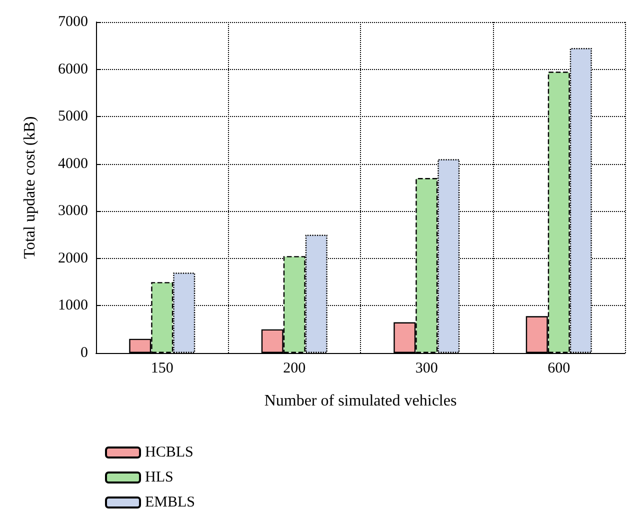  Describe the element at coordinates (73, 116) in the screenshot. I see `y-tick-label: 5000` at that location.